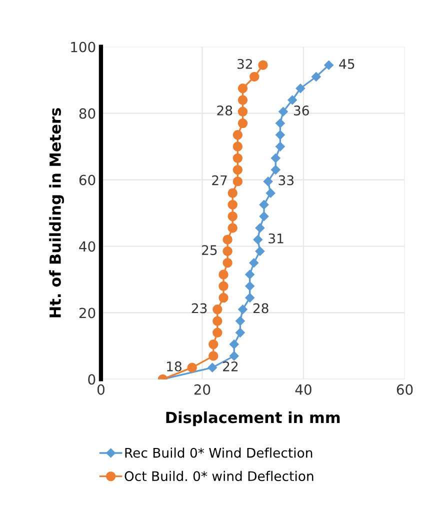 The height and width of the screenshot is (509, 439). Describe the element at coordinates (218, 453) in the screenshot. I see `legend-label: Rec Build 0* Wind Deflection` at that location.